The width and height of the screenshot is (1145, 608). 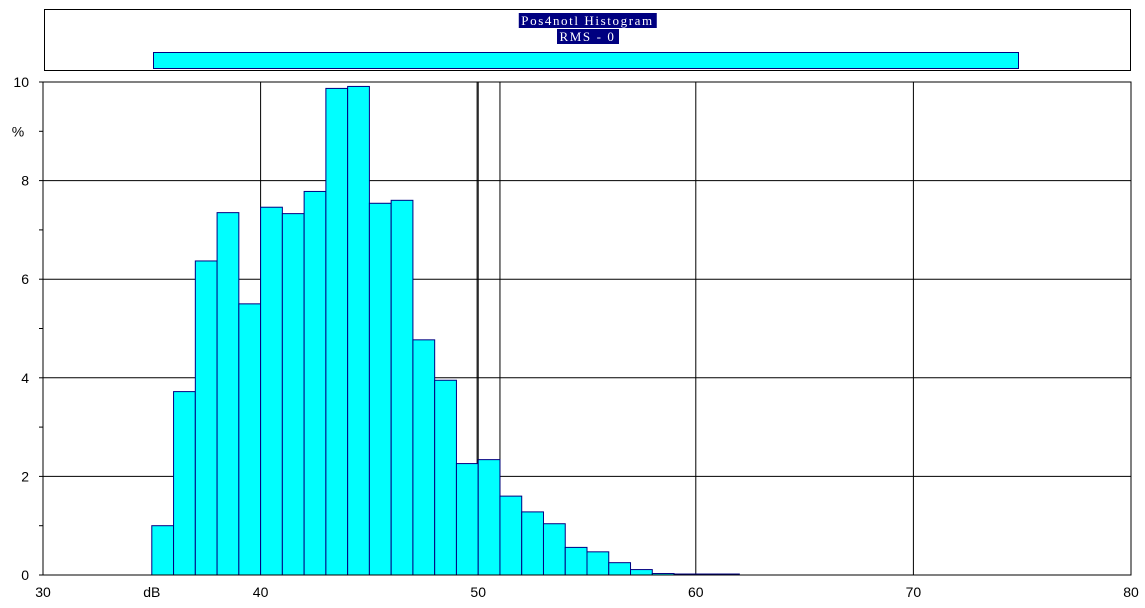 I want to click on y-tick-label: 10, so click(x=21, y=82).